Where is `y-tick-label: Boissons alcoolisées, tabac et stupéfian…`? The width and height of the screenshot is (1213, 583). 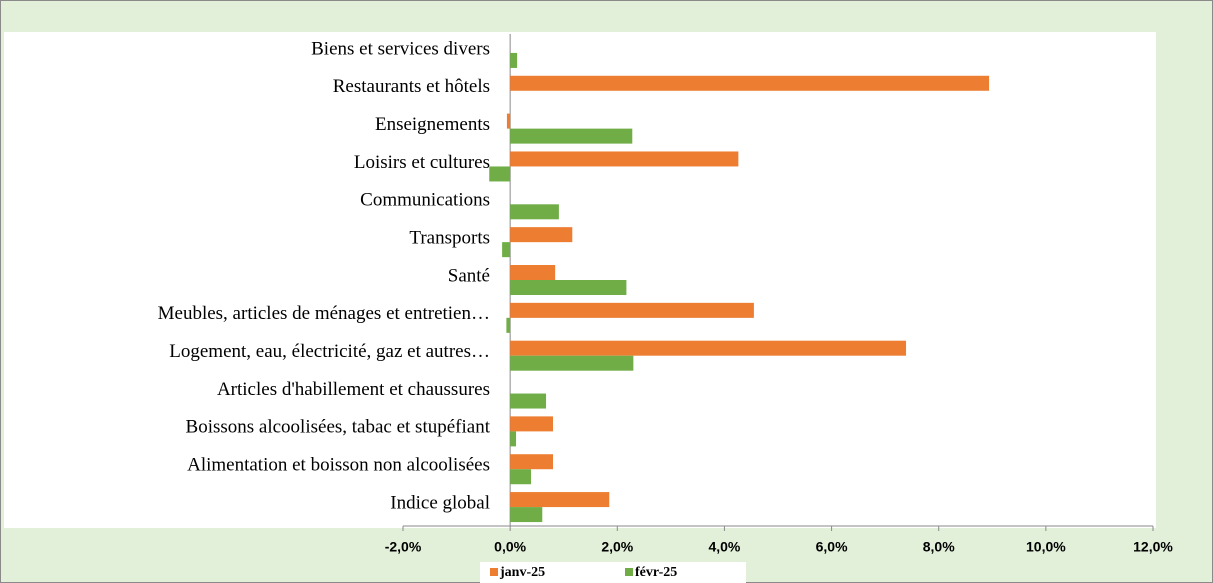 y-tick-label: Boissons alcoolisées, tabac et stupéfian… is located at coordinates (338, 427).